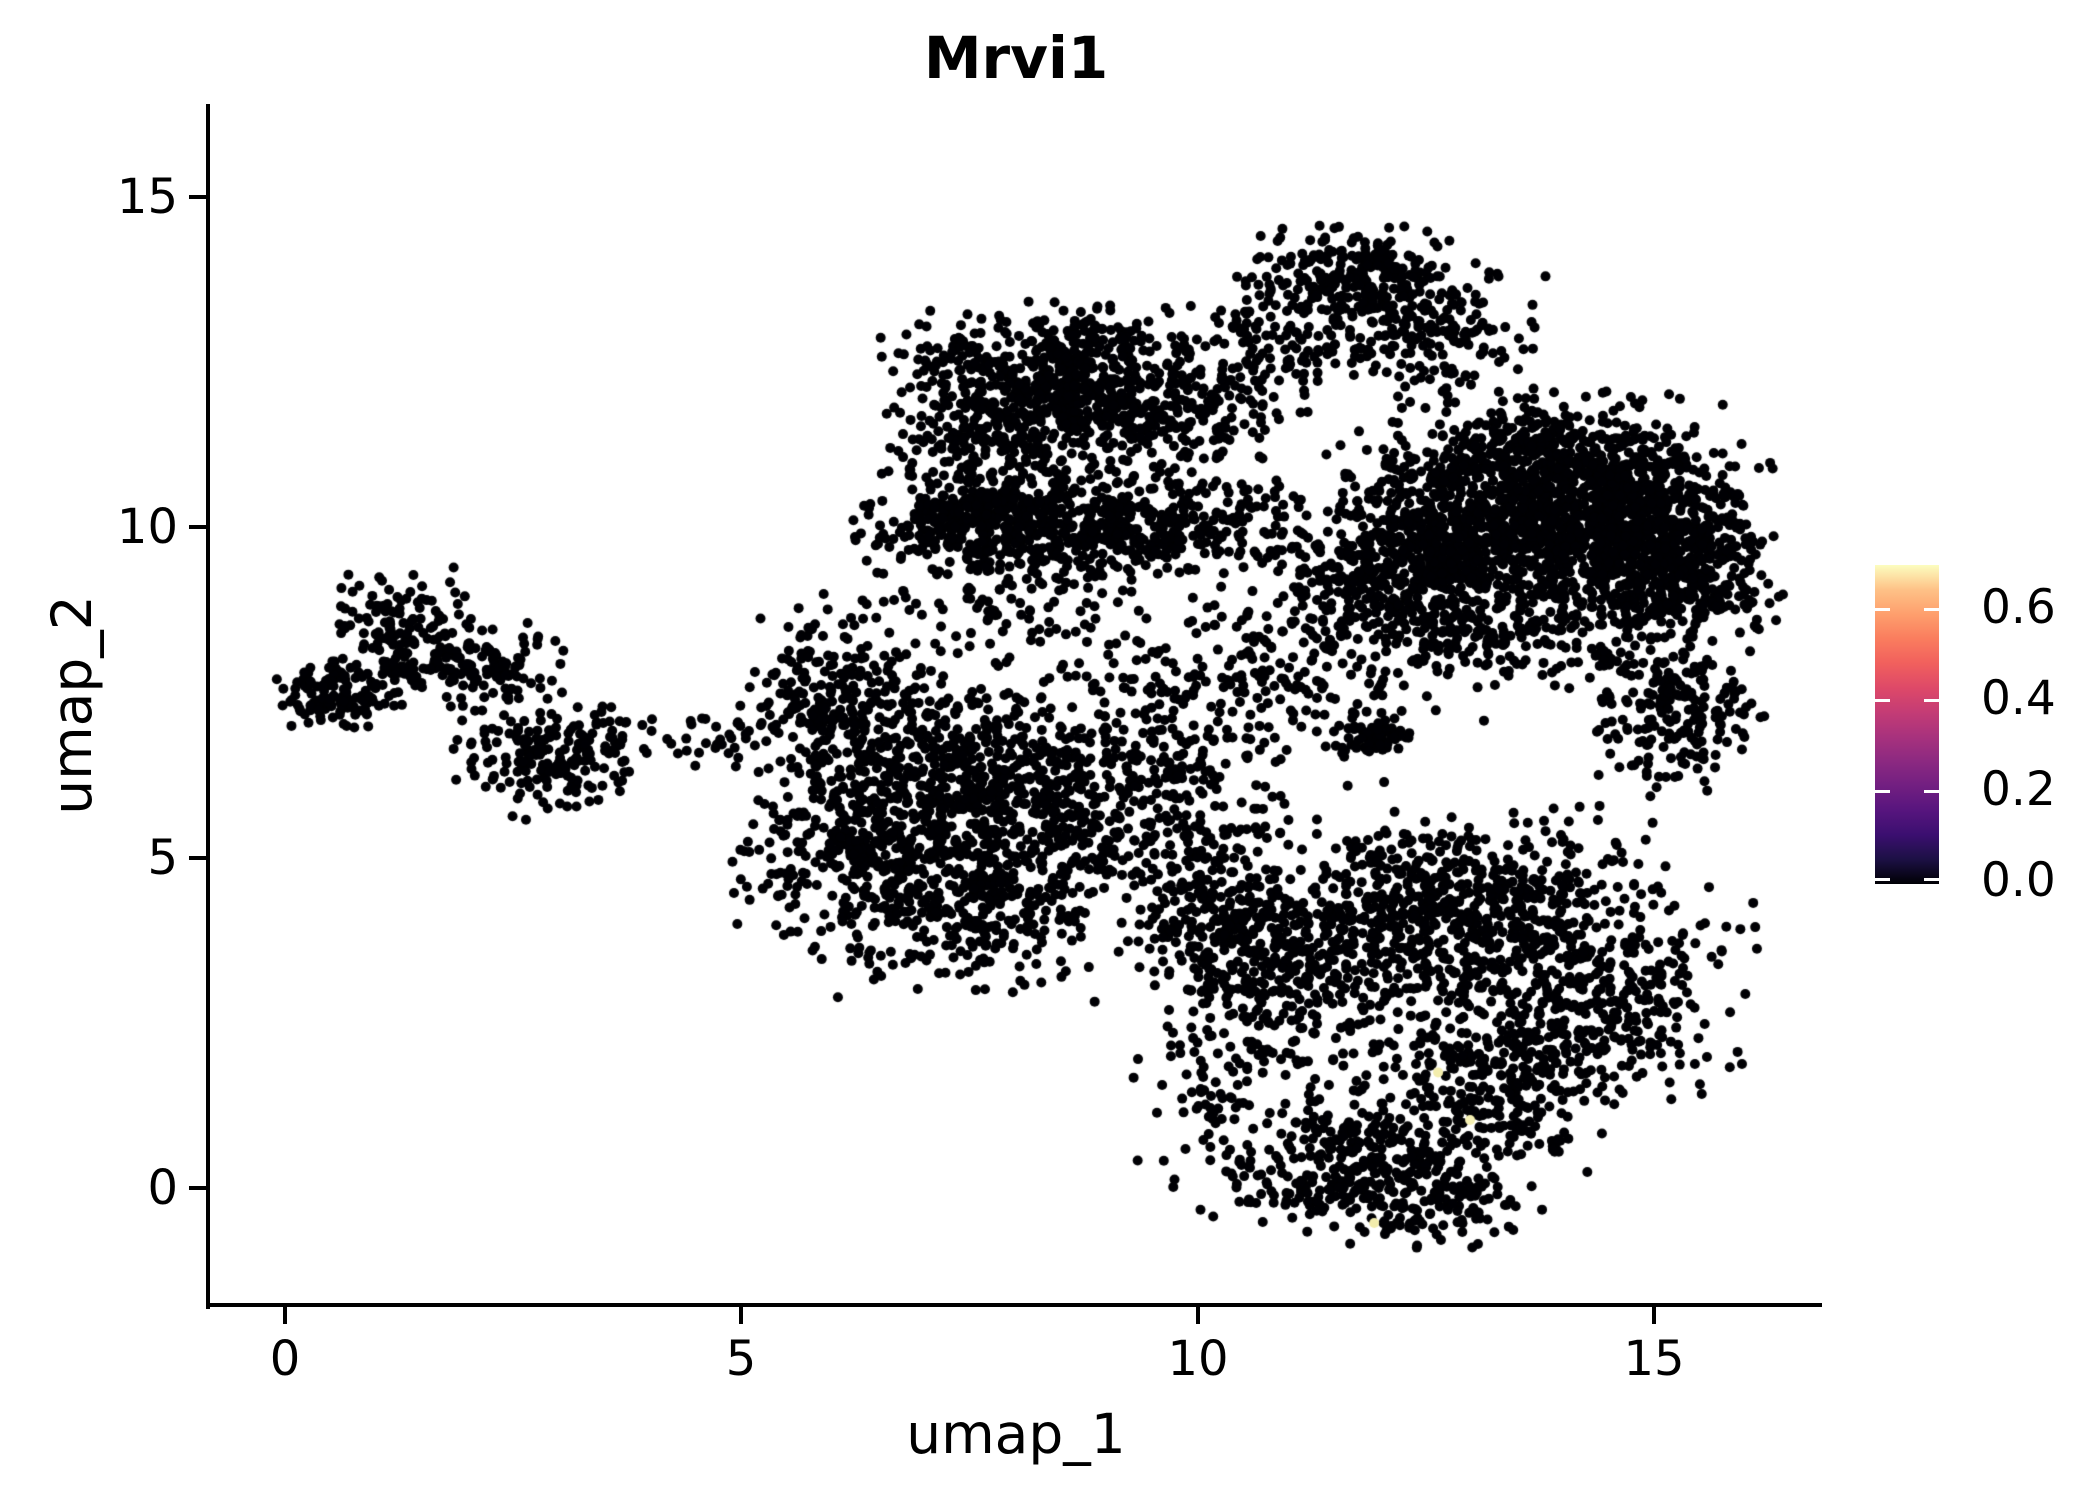 The width and height of the screenshot is (2100, 1500). What do you see at coordinates (208, 706) in the screenshot?
I see `y-axis-spine` at bounding box center [208, 706].